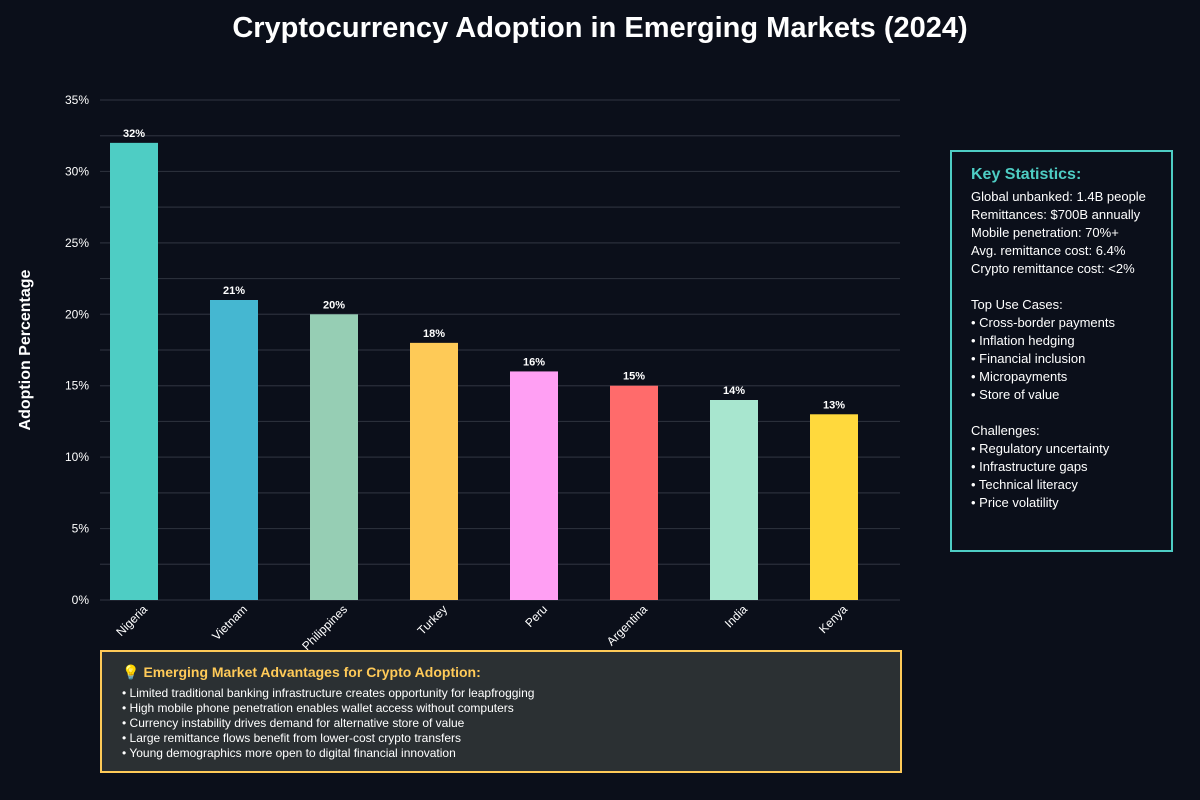 This screenshot has width=1200, height=800. What do you see at coordinates (433, 620) in the screenshot?
I see `x-tick-label: Turkey` at bounding box center [433, 620].